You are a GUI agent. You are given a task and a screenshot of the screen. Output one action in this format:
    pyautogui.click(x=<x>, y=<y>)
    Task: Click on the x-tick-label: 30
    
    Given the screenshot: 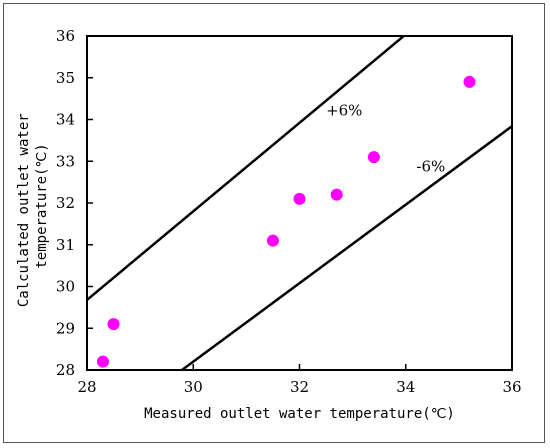 What is the action you would take?
    pyautogui.click(x=193, y=387)
    